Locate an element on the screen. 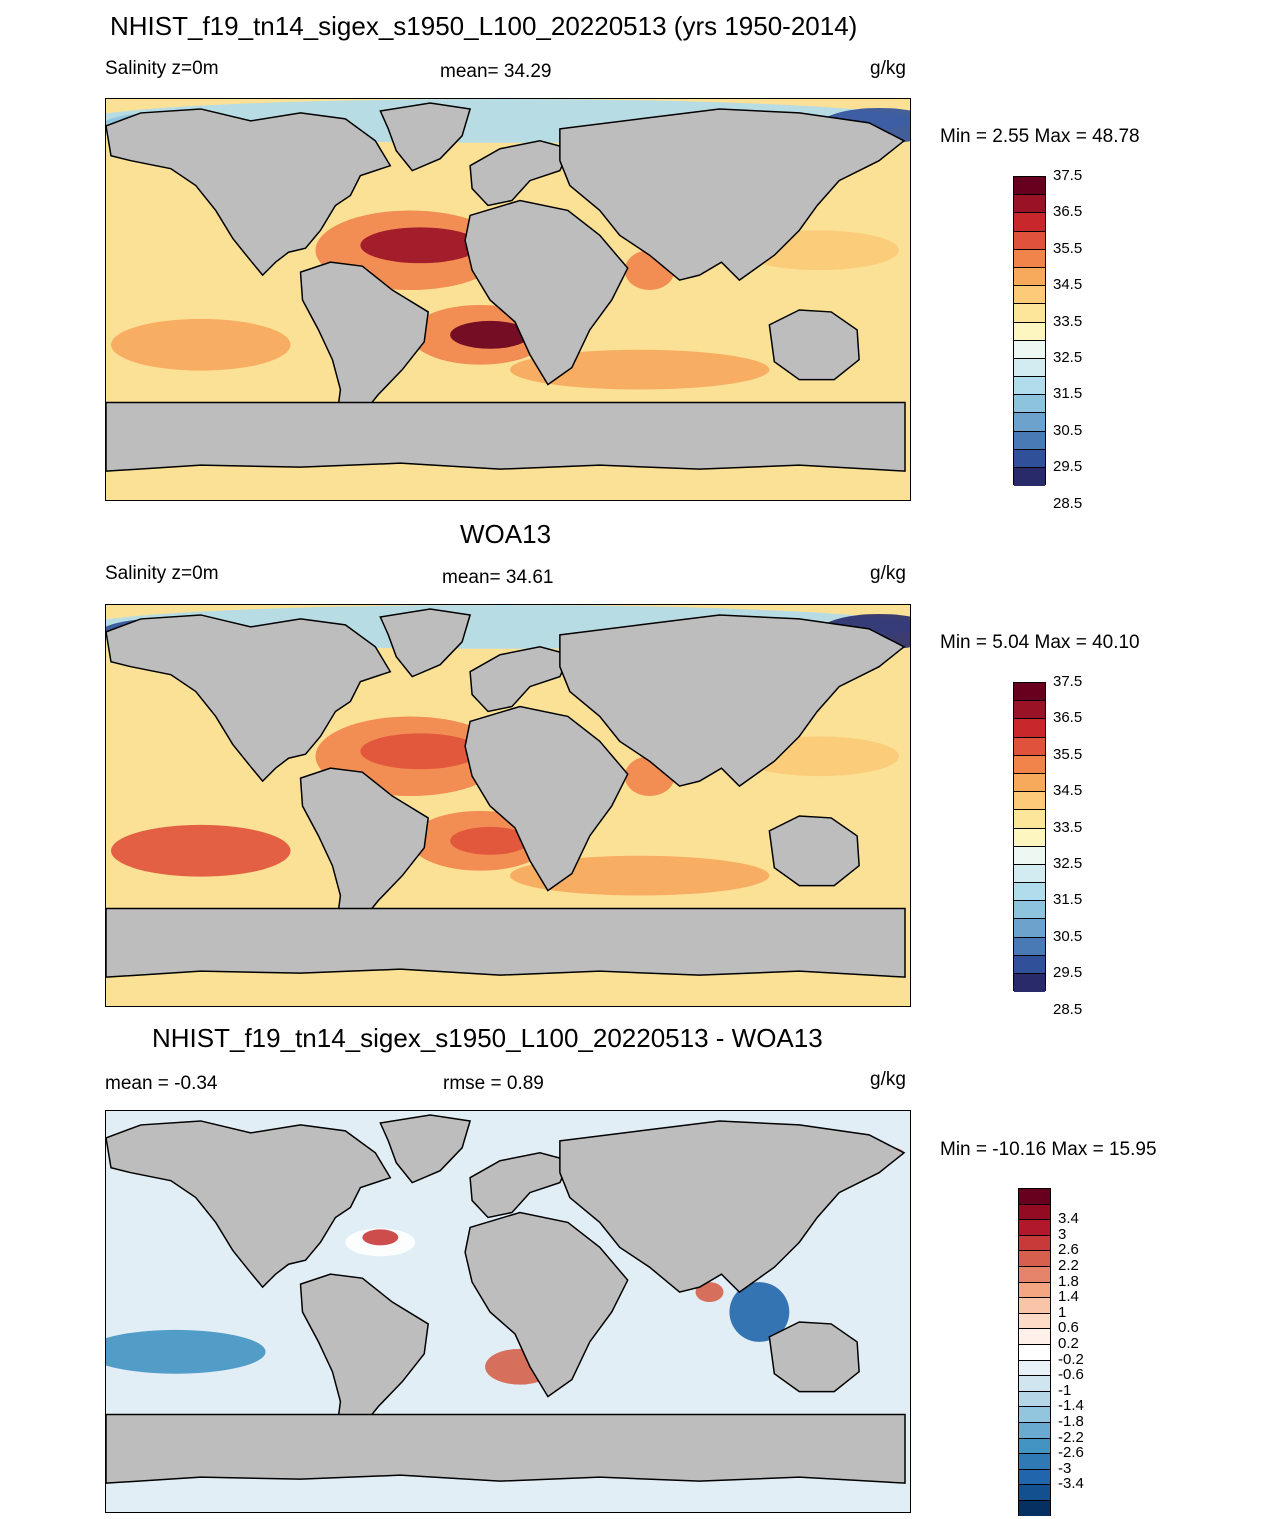 The width and height of the screenshot is (1285, 1519). panel3-colorbar-label: 3.4 is located at coordinates (1068, 1219).